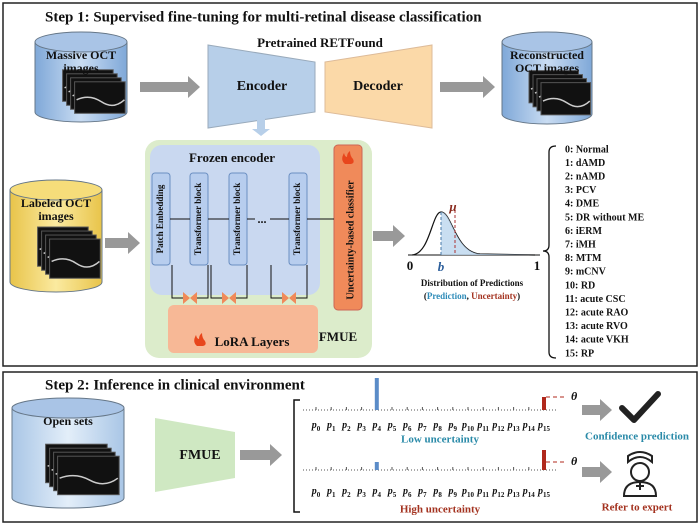 The image size is (700, 525). Describe the element at coordinates (441, 266) in the screenshot. I see `dist-tick: b` at that location.